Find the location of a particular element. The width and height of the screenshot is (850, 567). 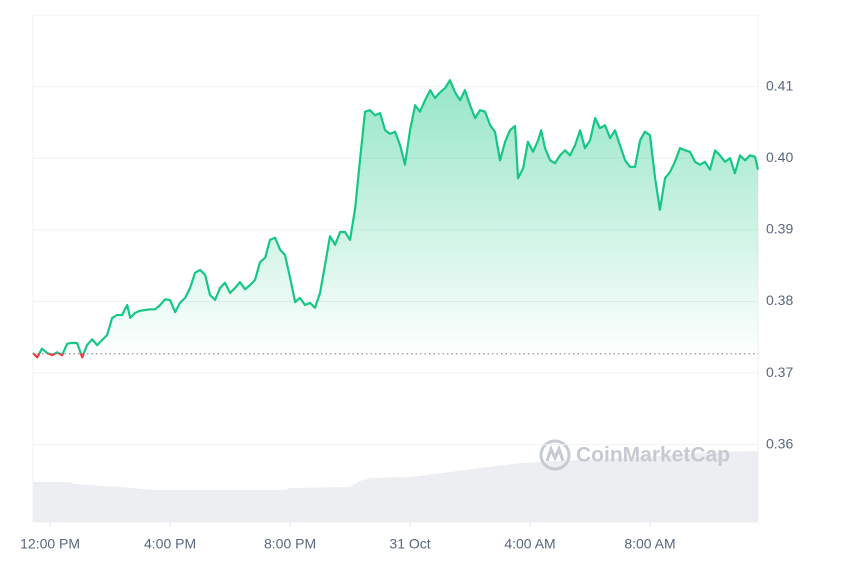

x-tick-label: 4:00 PM is located at coordinates (170, 544).